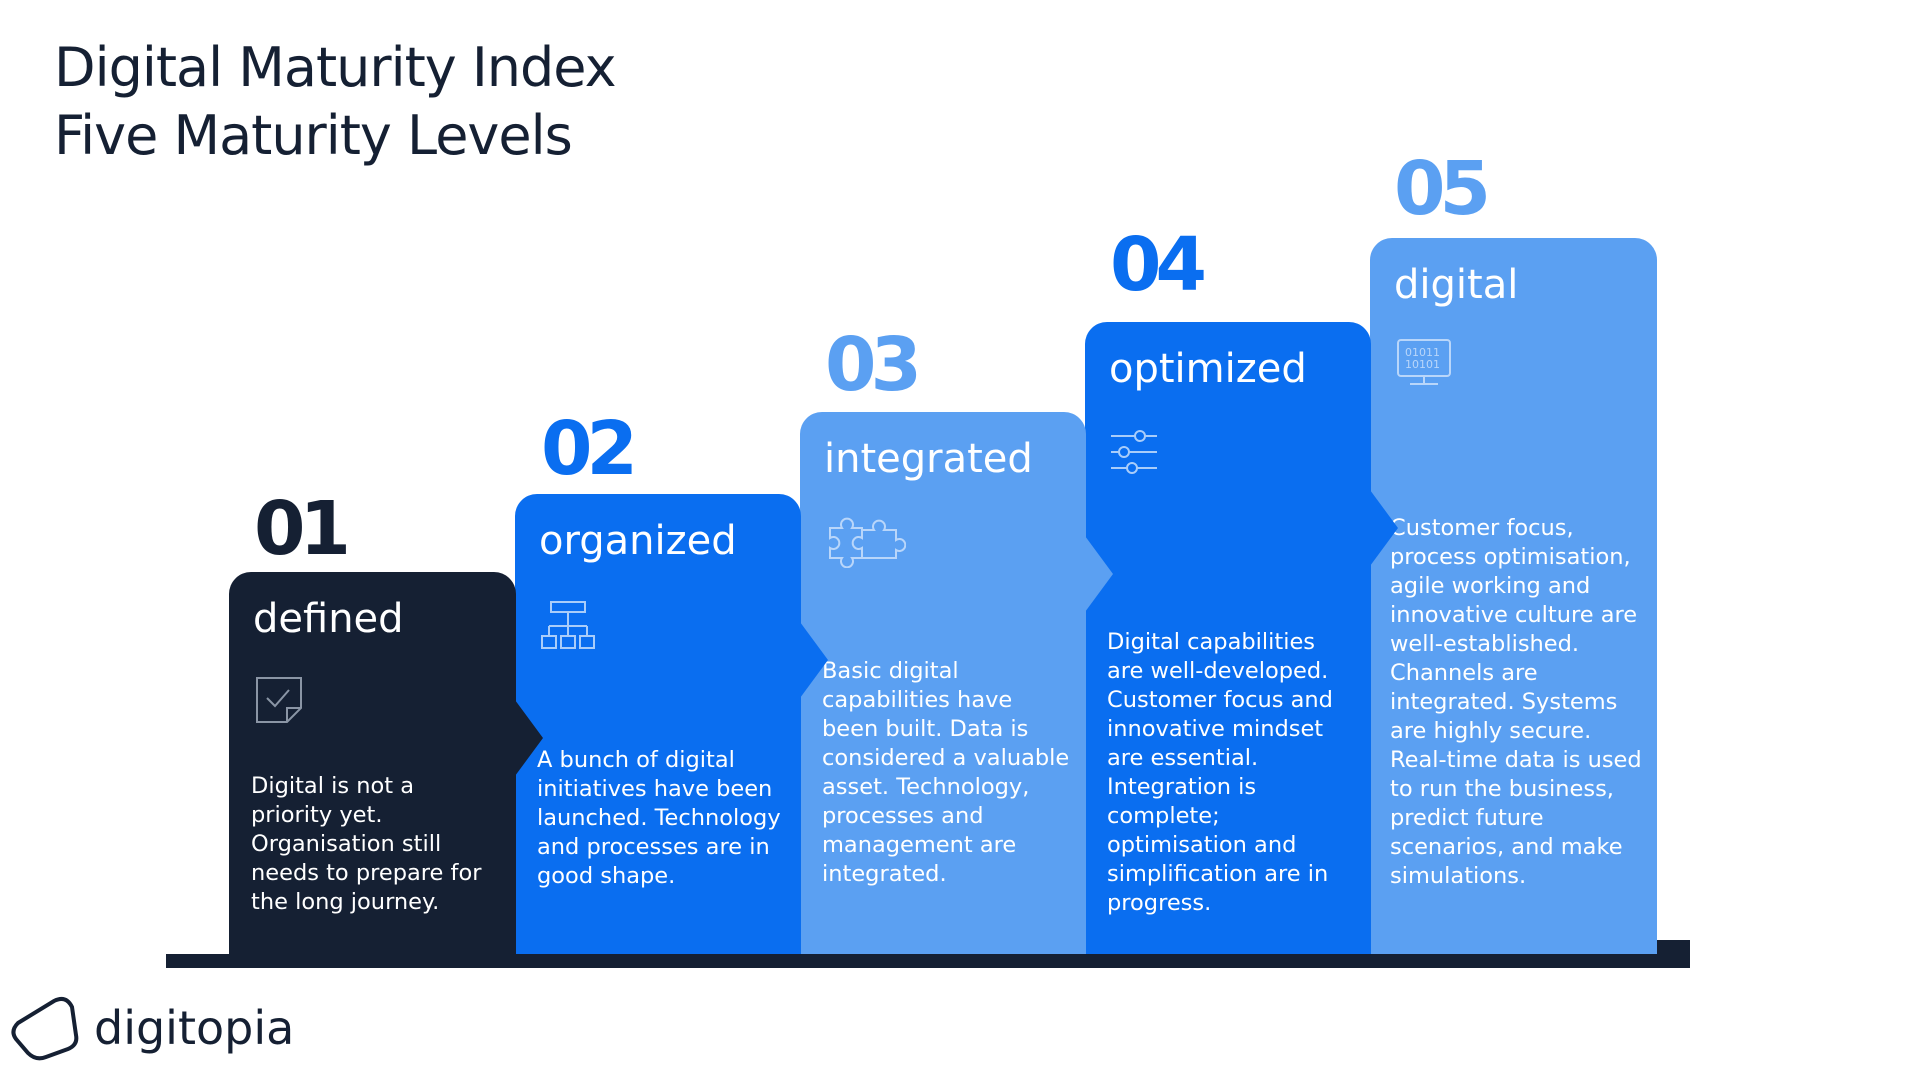 This screenshot has width=1908, height=1078. I want to click on level-label: defined, so click(328, 619).